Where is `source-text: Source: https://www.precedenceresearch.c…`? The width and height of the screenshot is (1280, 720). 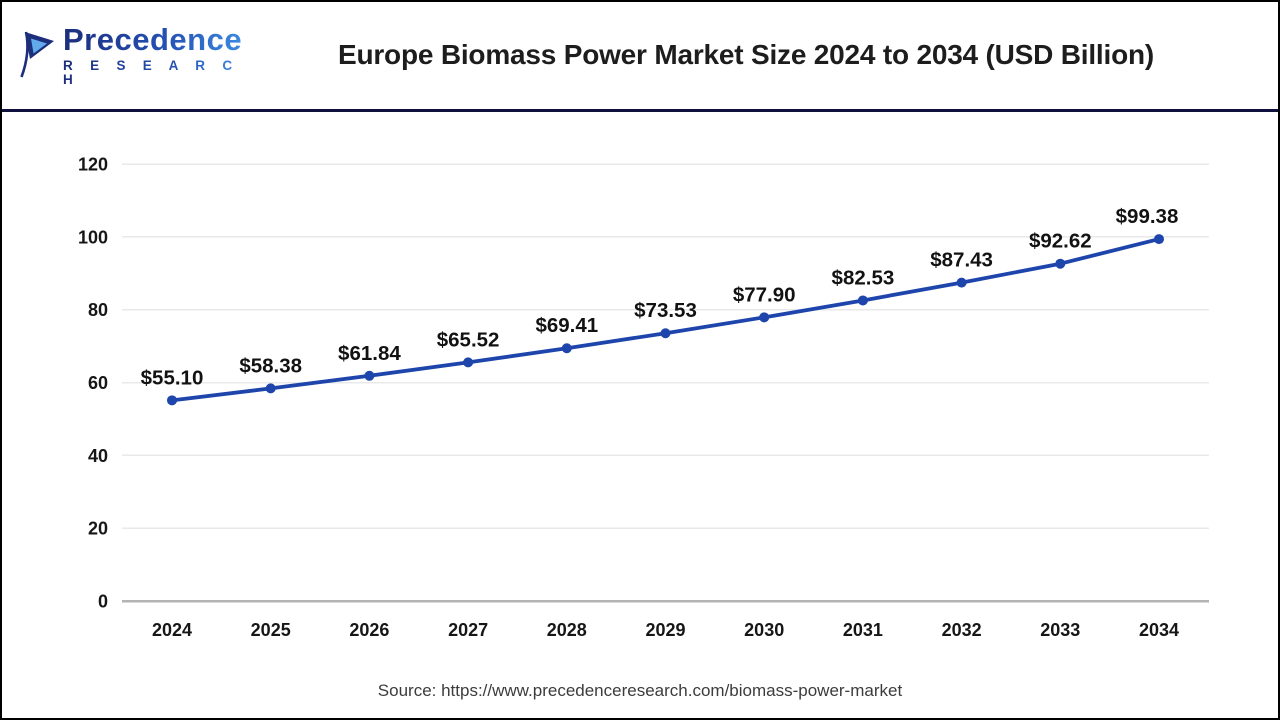 source-text: Source: https://www.precedenceresearch.c… is located at coordinates (640, 690).